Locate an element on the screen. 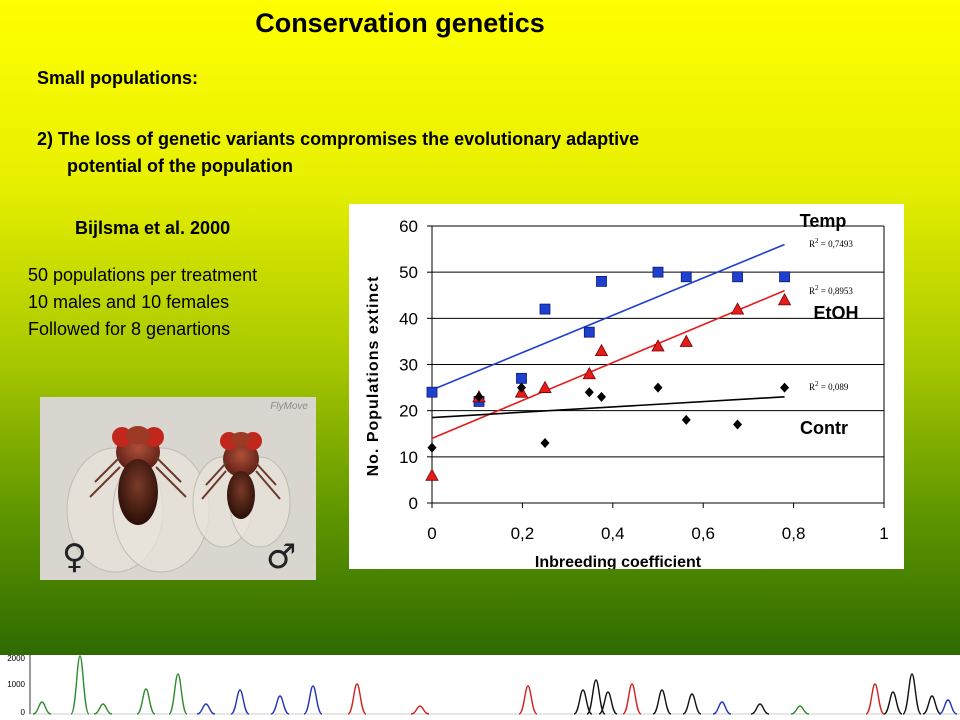 The height and width of the screenshot is (720, 960). trace-axis-label: 0 is located at coordinates (23, 712).